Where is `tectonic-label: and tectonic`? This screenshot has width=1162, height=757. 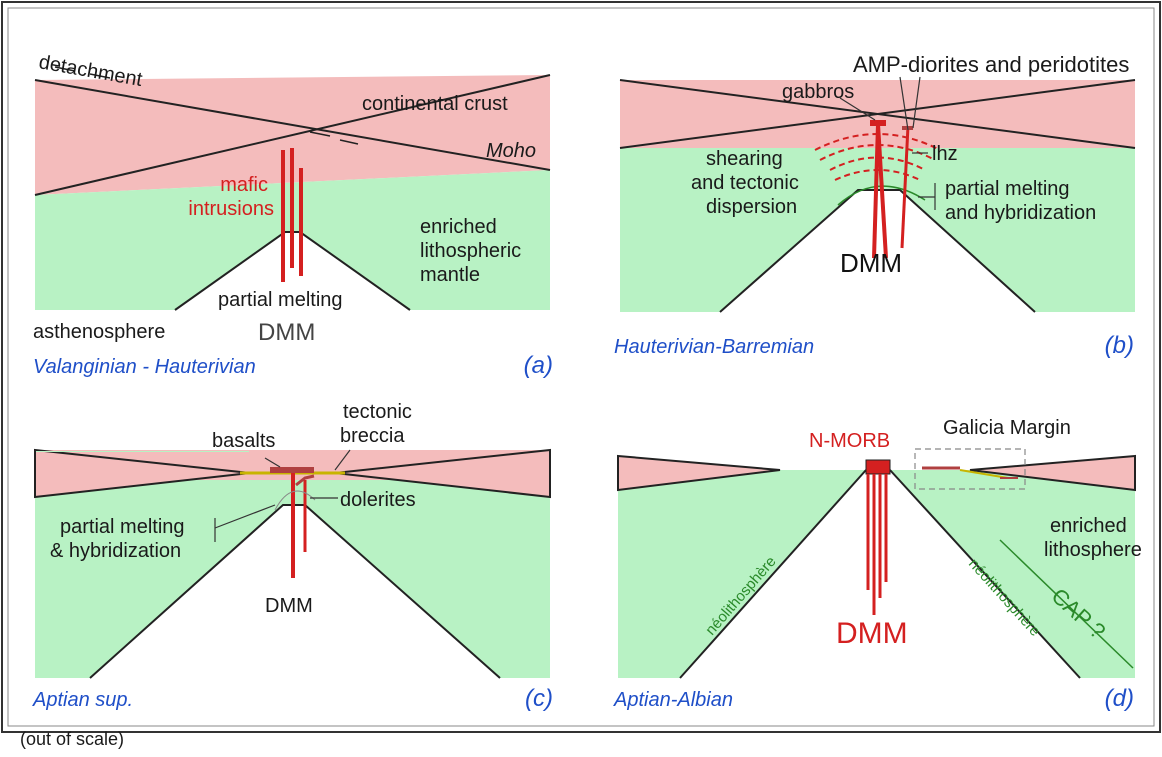
tectonic-label: and tectonic is located at coordinates (745, 183).